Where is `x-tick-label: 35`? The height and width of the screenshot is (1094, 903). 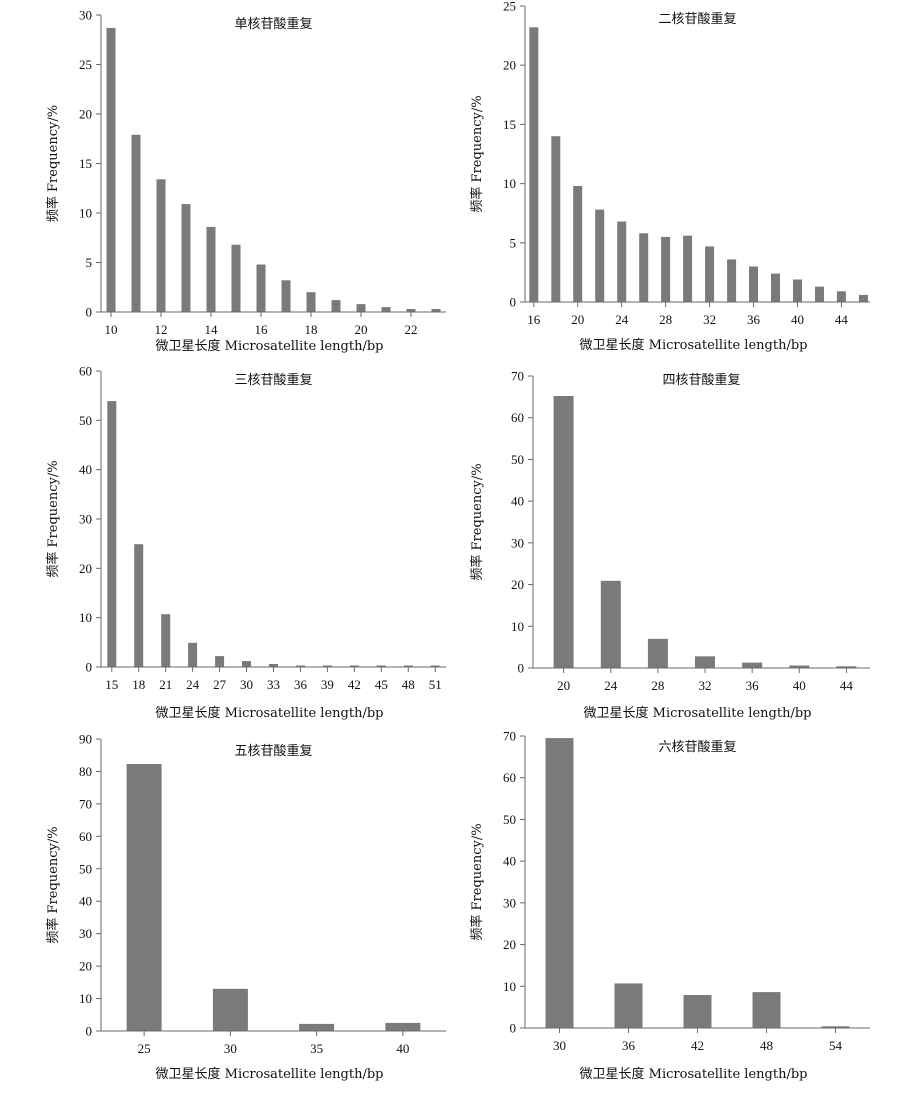 x-tick-label: 35 is located at coordinates (316, 1048).